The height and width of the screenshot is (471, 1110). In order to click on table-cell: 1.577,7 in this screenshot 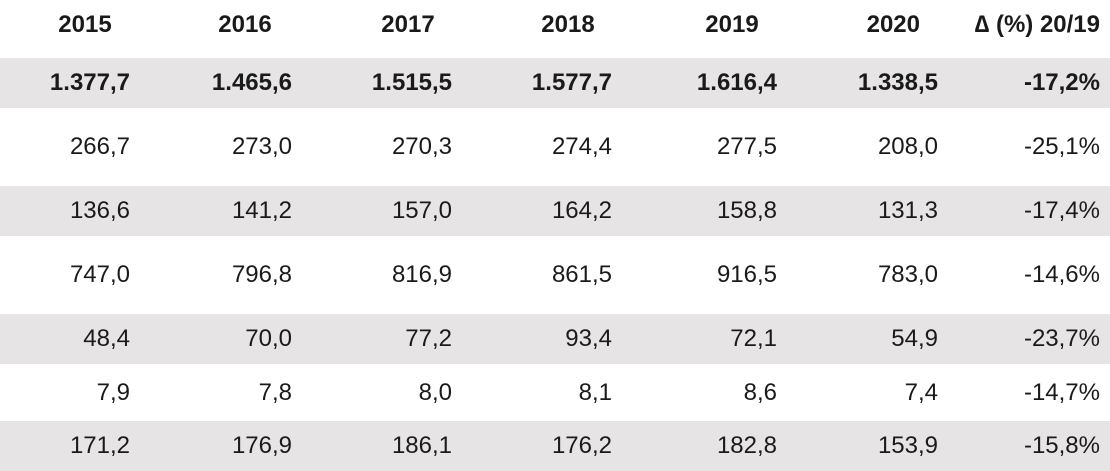, I will do `click(571, 82)`.